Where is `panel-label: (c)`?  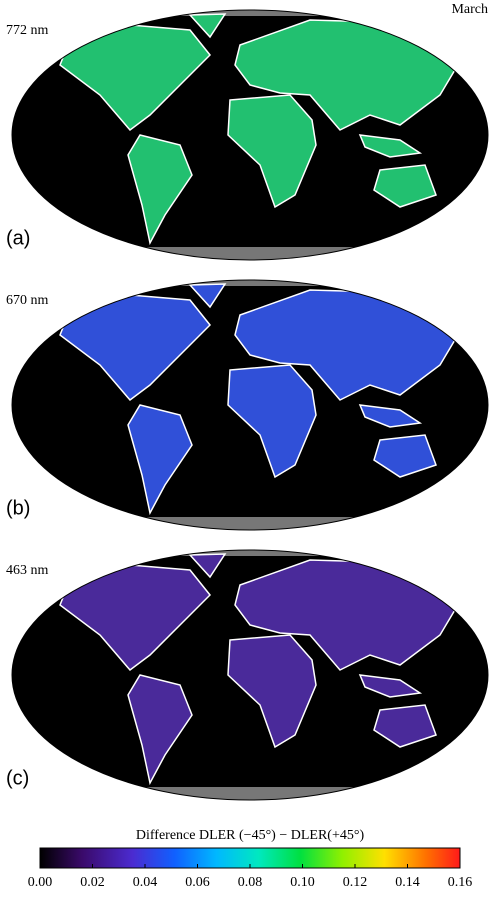 panel-label: (c) is located at coordinates (17, 778).